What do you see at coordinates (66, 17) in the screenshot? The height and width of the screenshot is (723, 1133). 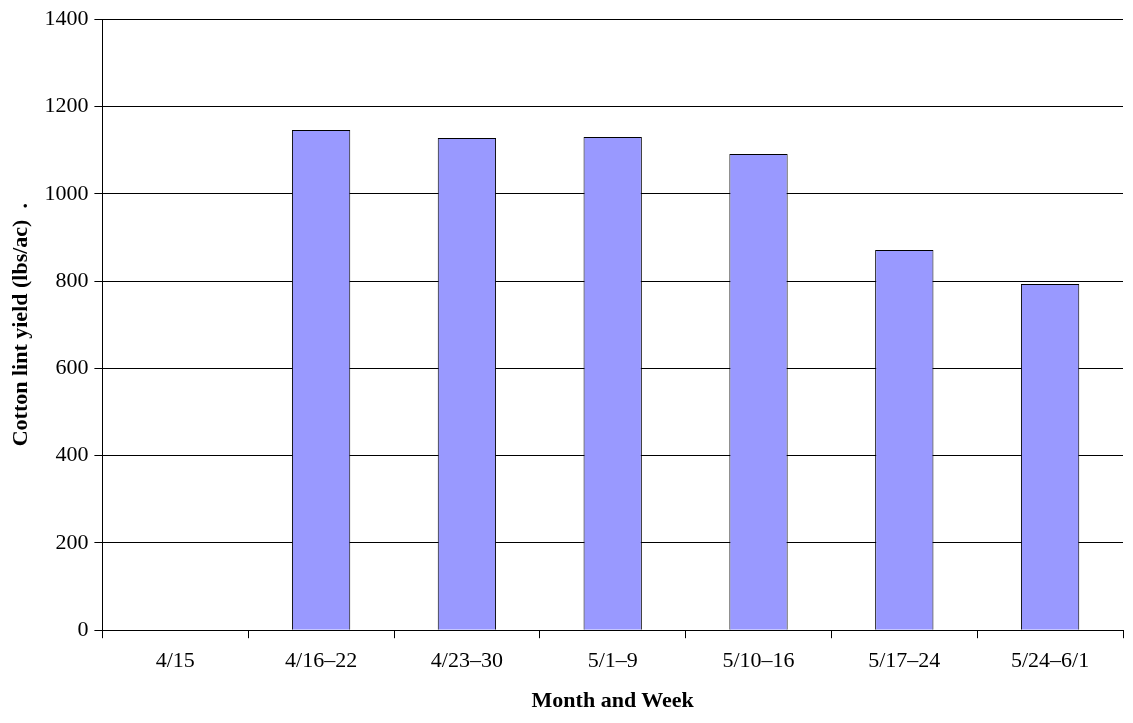 I see `y-tick-label: 1400` at bounding box center [66, 17].